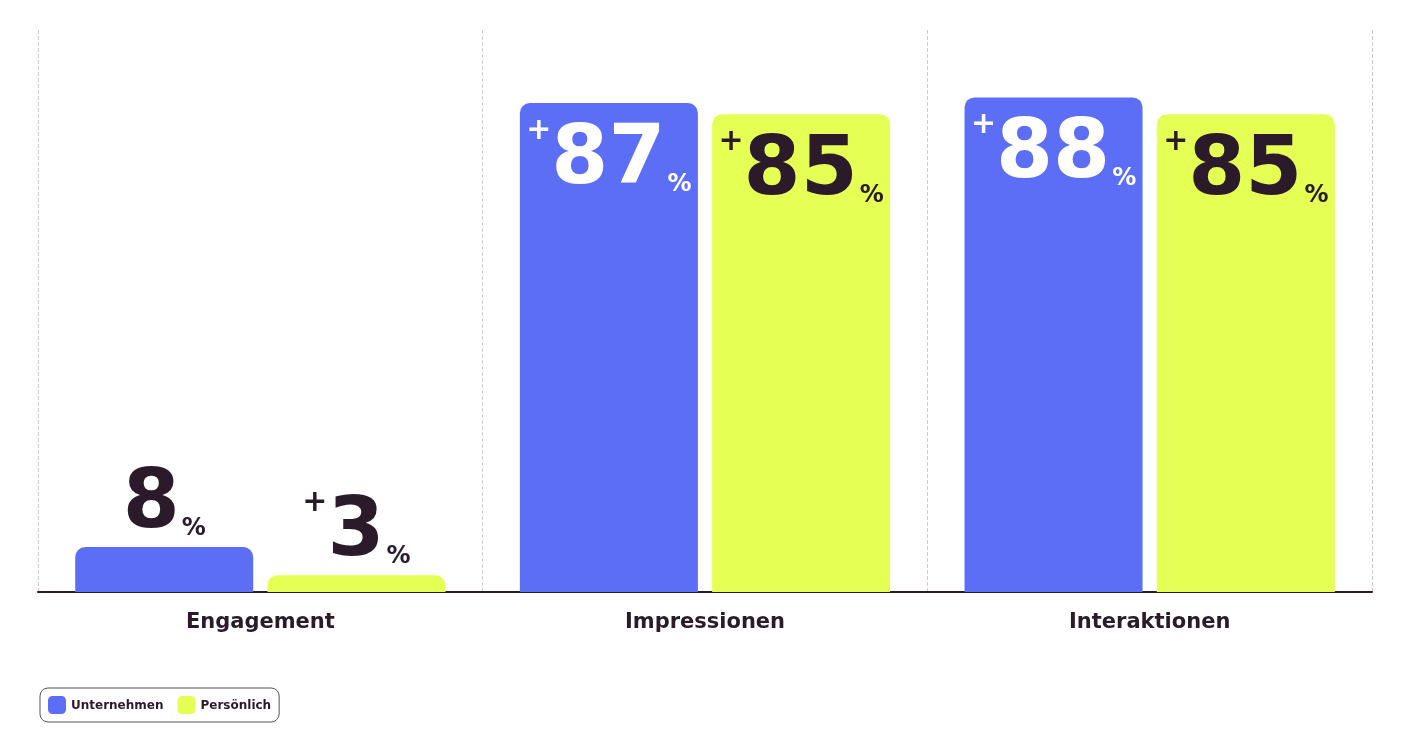 This screenshot has height=744, width=1410. I want to click on data-label: +88%, so click(1053, 148).